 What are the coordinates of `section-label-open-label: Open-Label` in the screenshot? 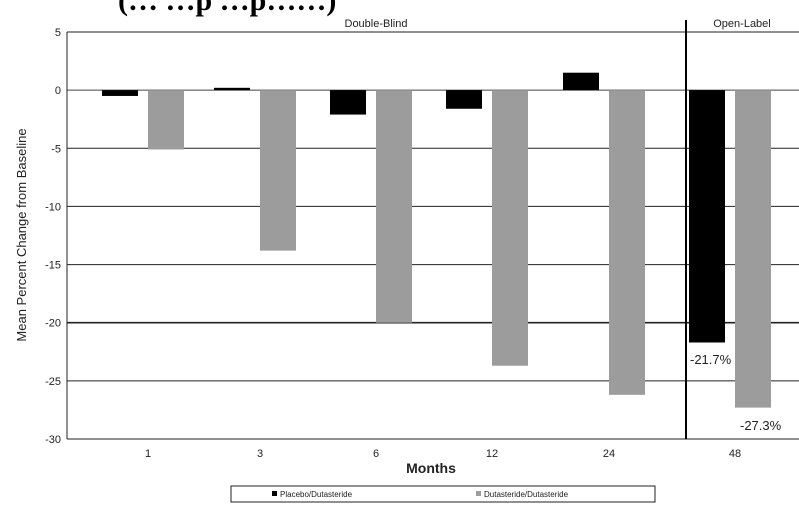 It's located at (742, 24).